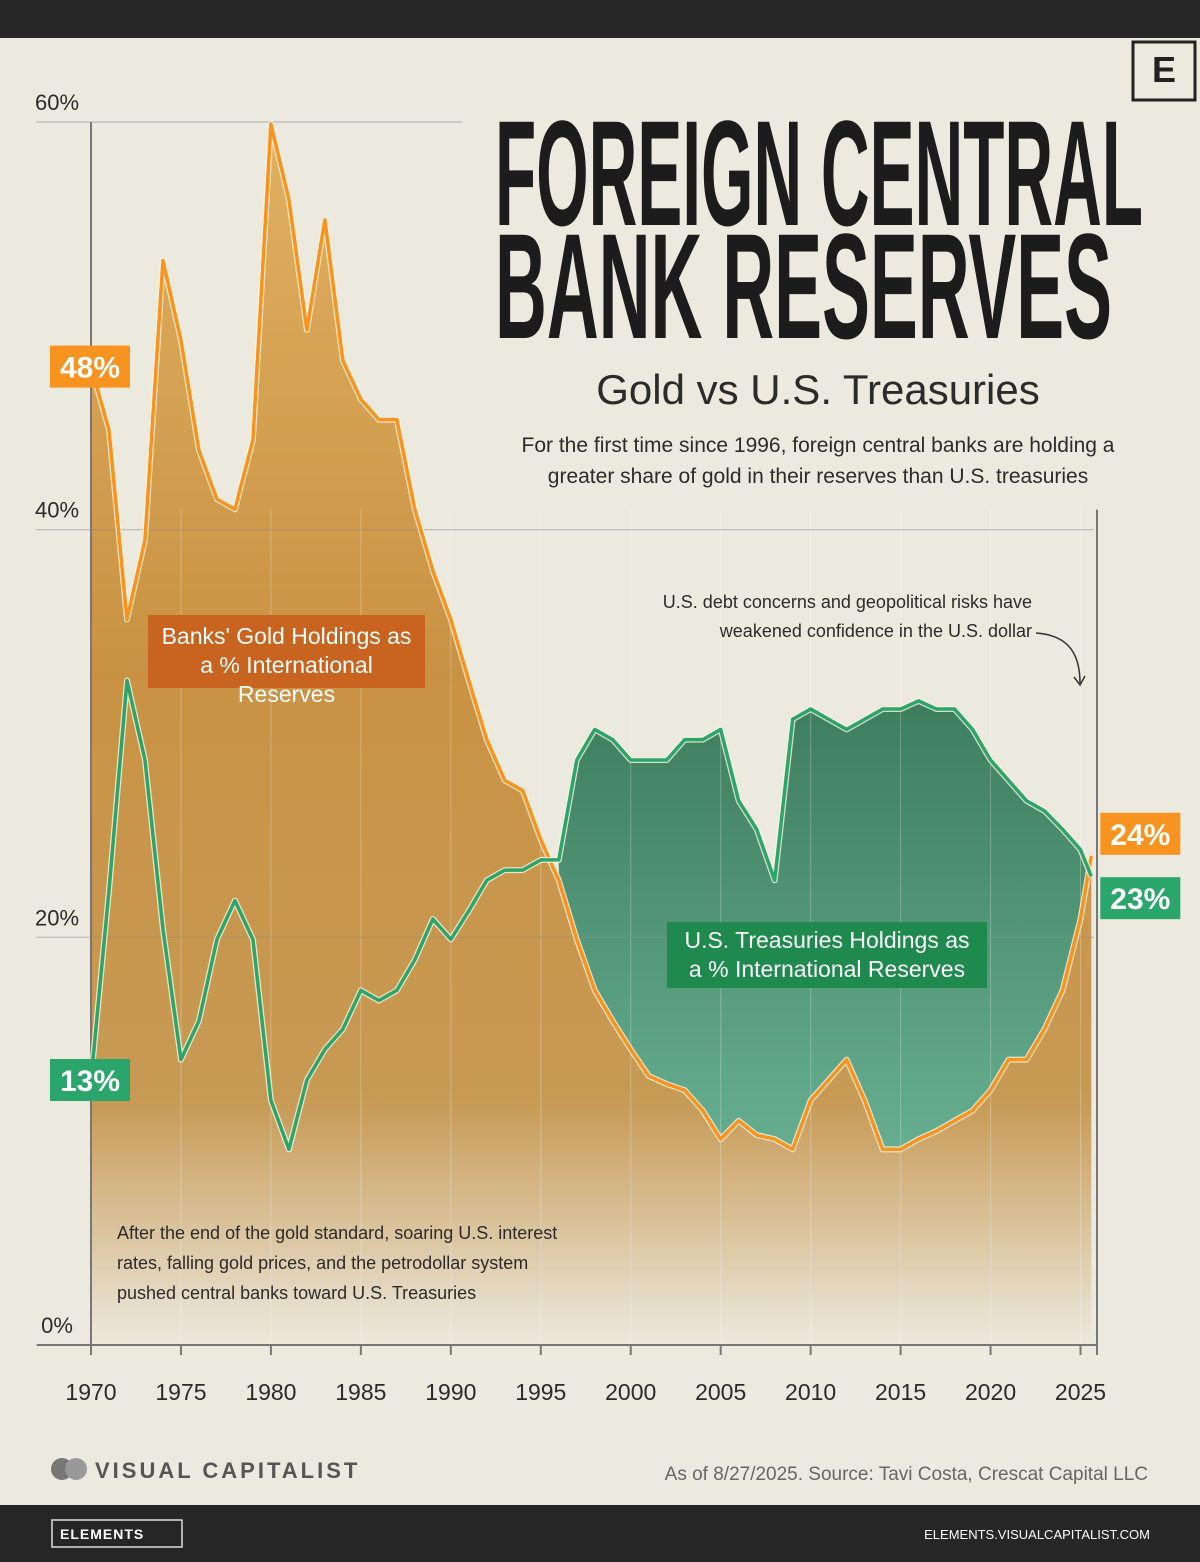 Image resolution: width=1200 pixels, height=1562 pixels. Describe the element at coordinates (76, 1469) in the screenshot. I see `brand-icon` at that location.